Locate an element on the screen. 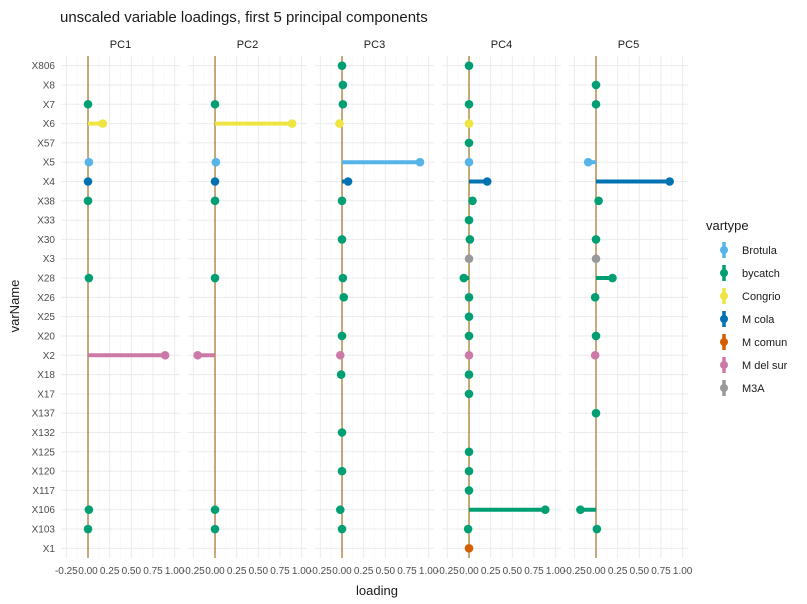 This screenshot has height=604, width=807. legend-label: Congrio is located at coordinates (761, 297).